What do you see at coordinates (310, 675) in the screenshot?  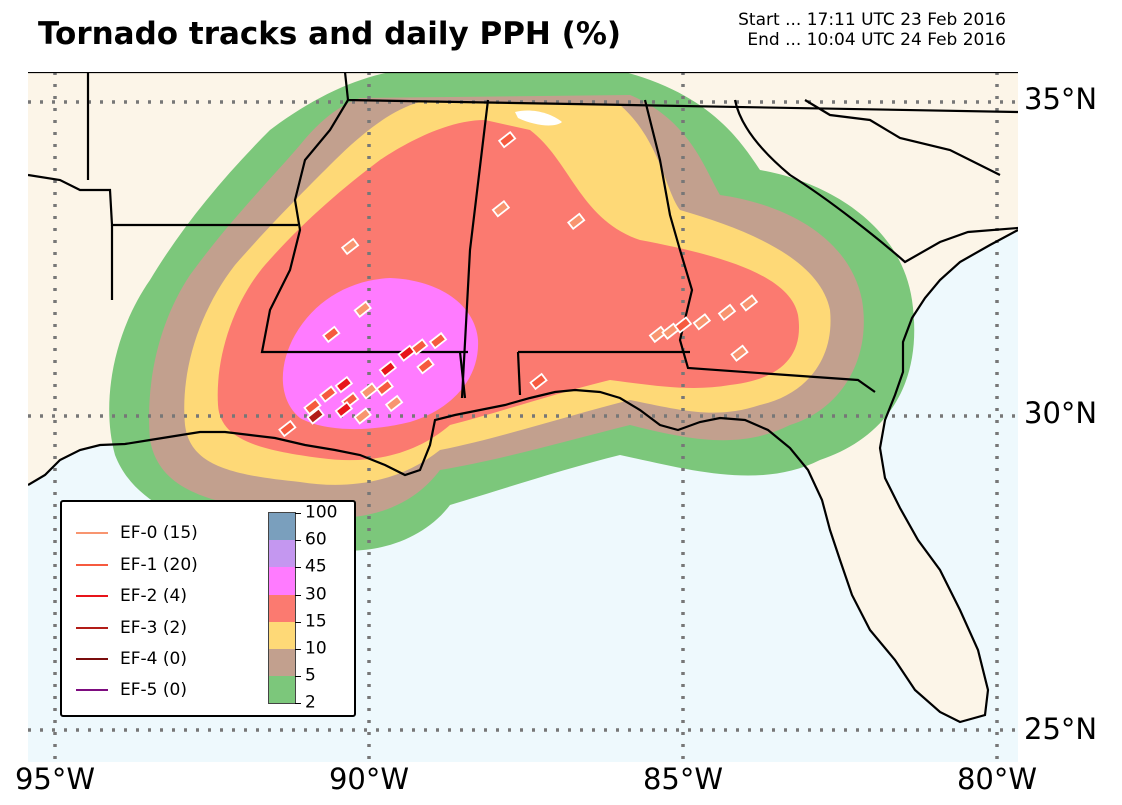 I see `colorbar-label: 5` at bounding box center [310, 675].